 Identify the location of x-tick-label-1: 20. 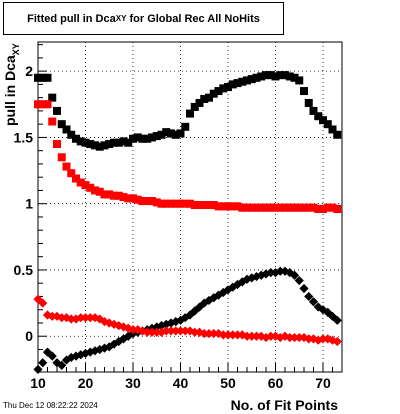
(86, 383).